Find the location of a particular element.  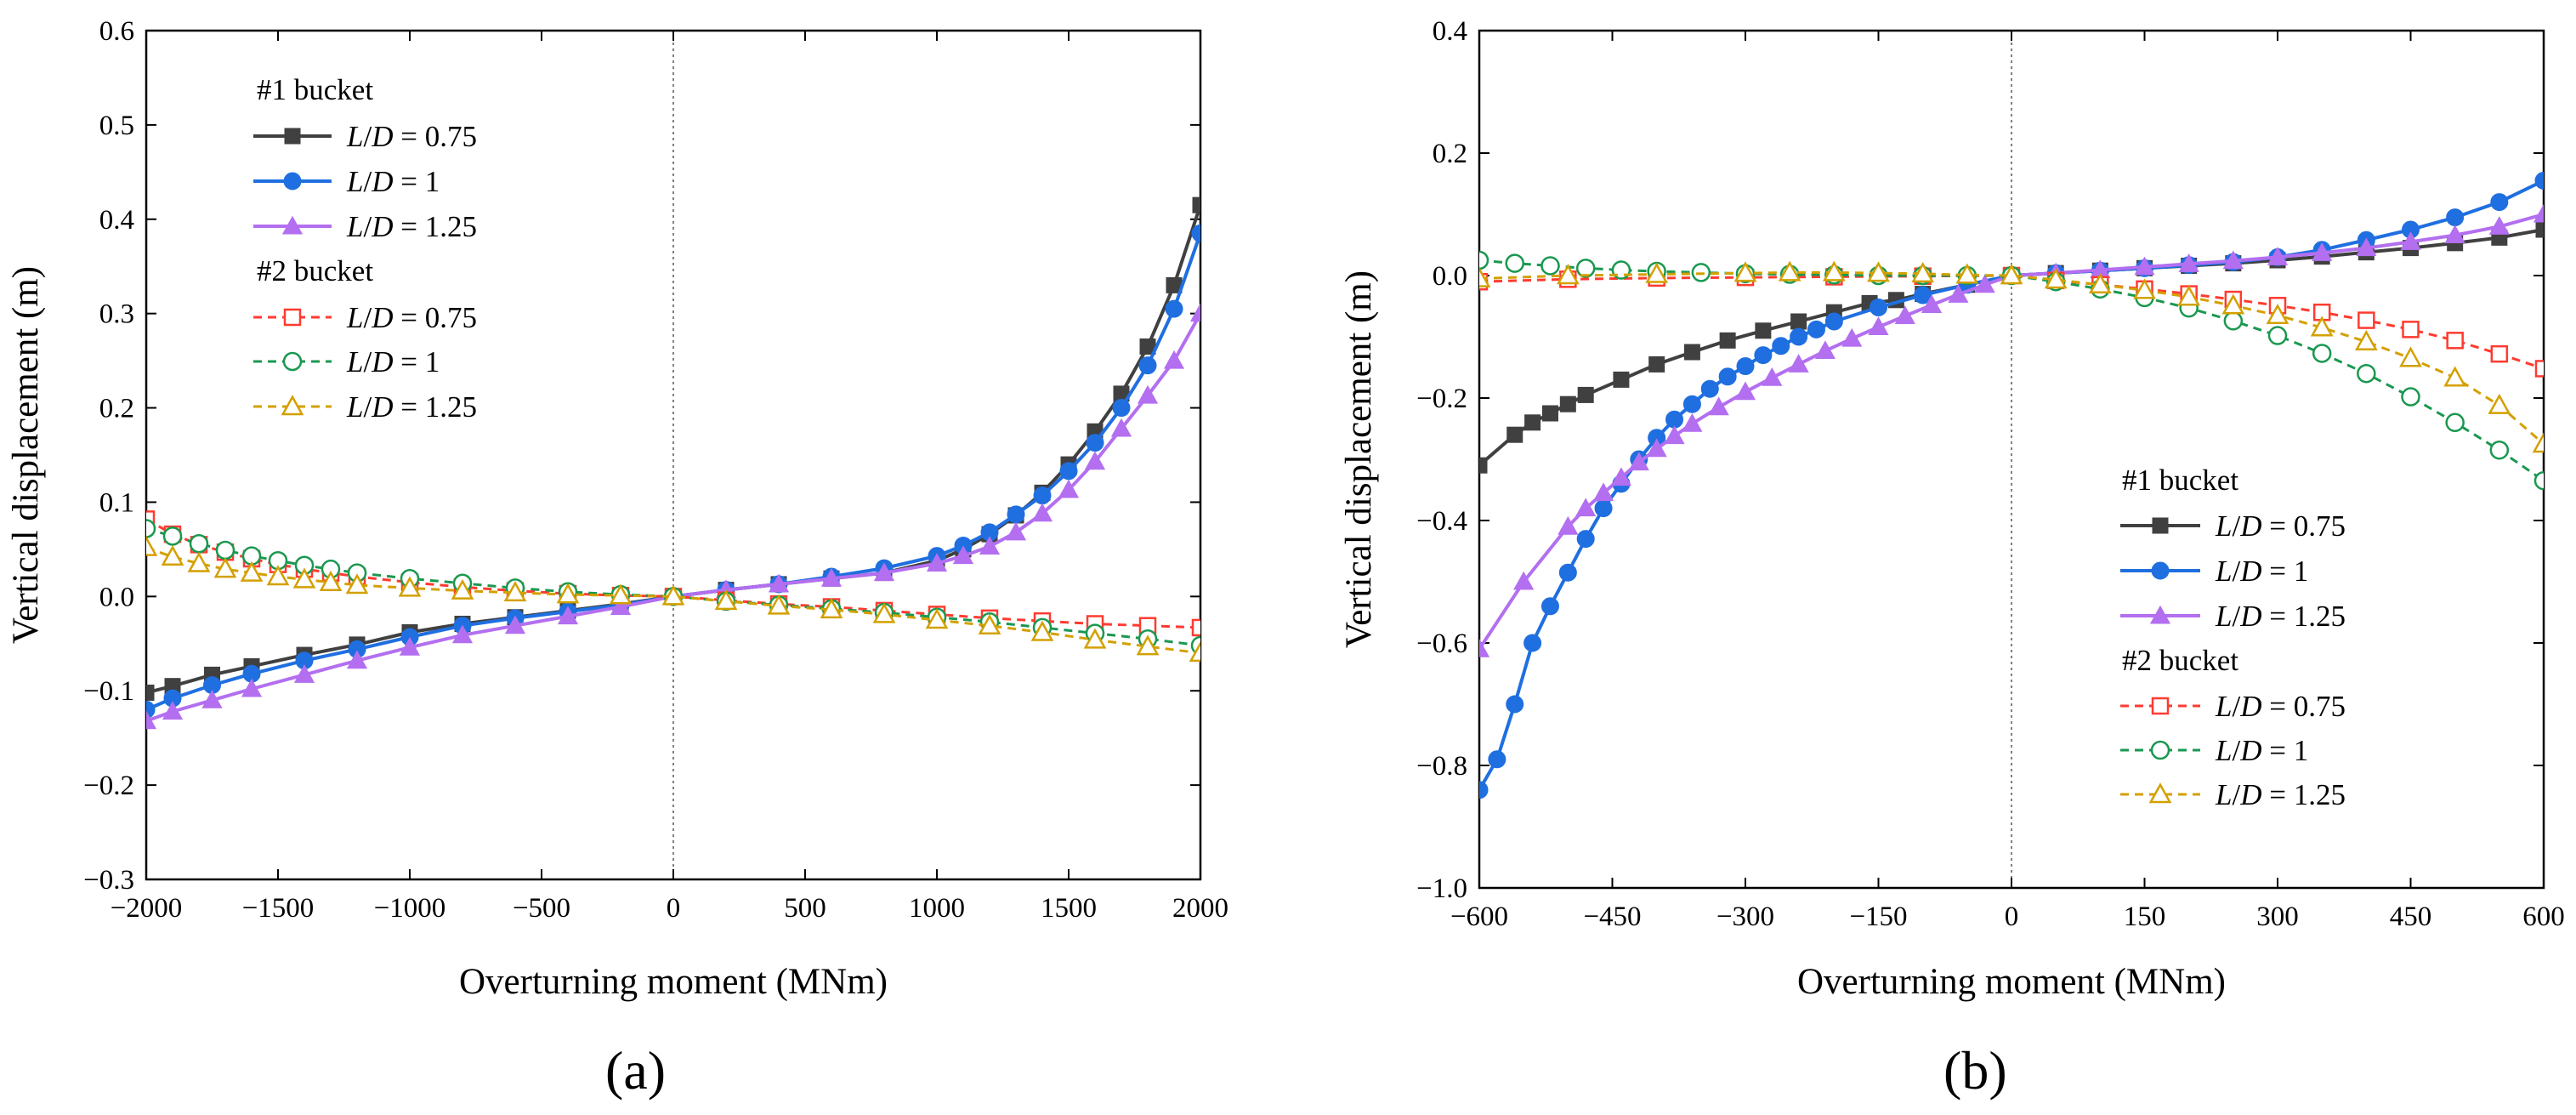

y-tick-label: 0.2 is located at coordinates (1450, 154).